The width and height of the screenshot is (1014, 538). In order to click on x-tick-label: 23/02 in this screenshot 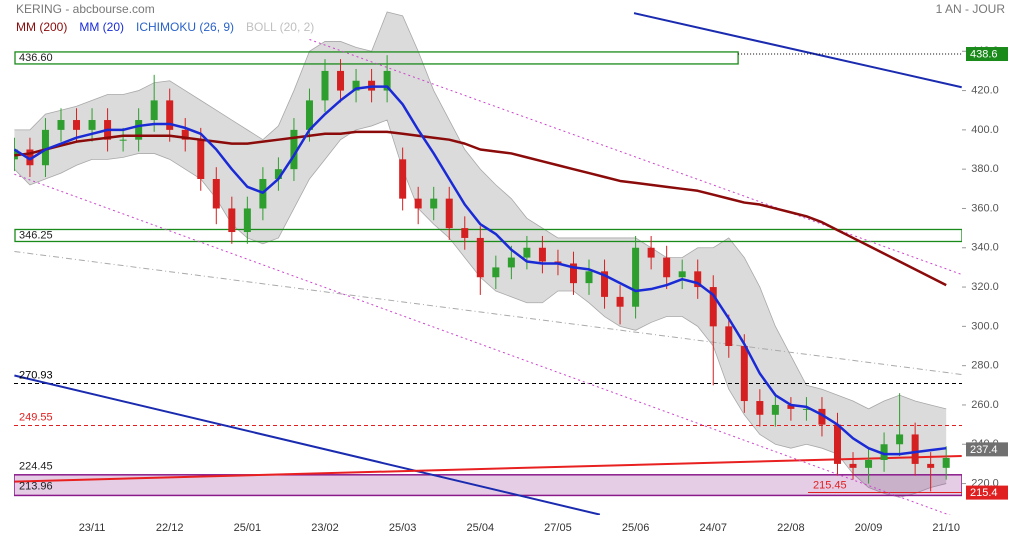, I will do `click(325, 528)`.